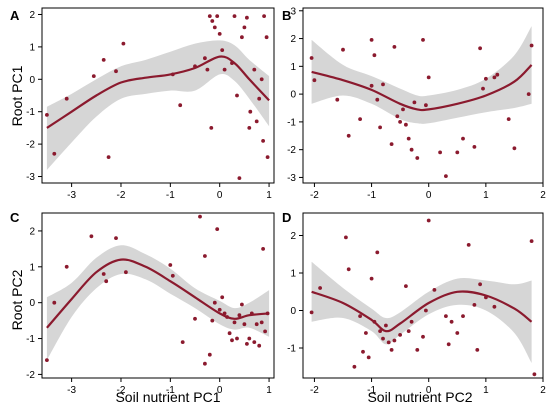 The height and width of the screenshot is (417, 550). What do you see at coordinates (17, 95) in the screenshot?
I see `y-axis-label-top: Root PC1` at bounding box center [17, 95].